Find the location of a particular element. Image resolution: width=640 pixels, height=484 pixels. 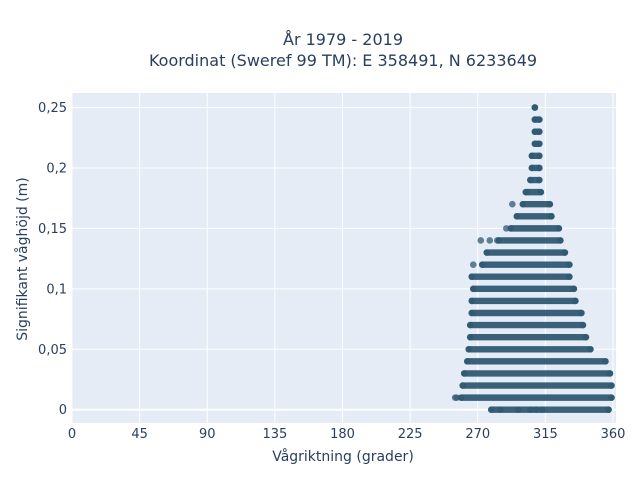

y-tick-label: 0,25 is located at coordinates (52, 108).